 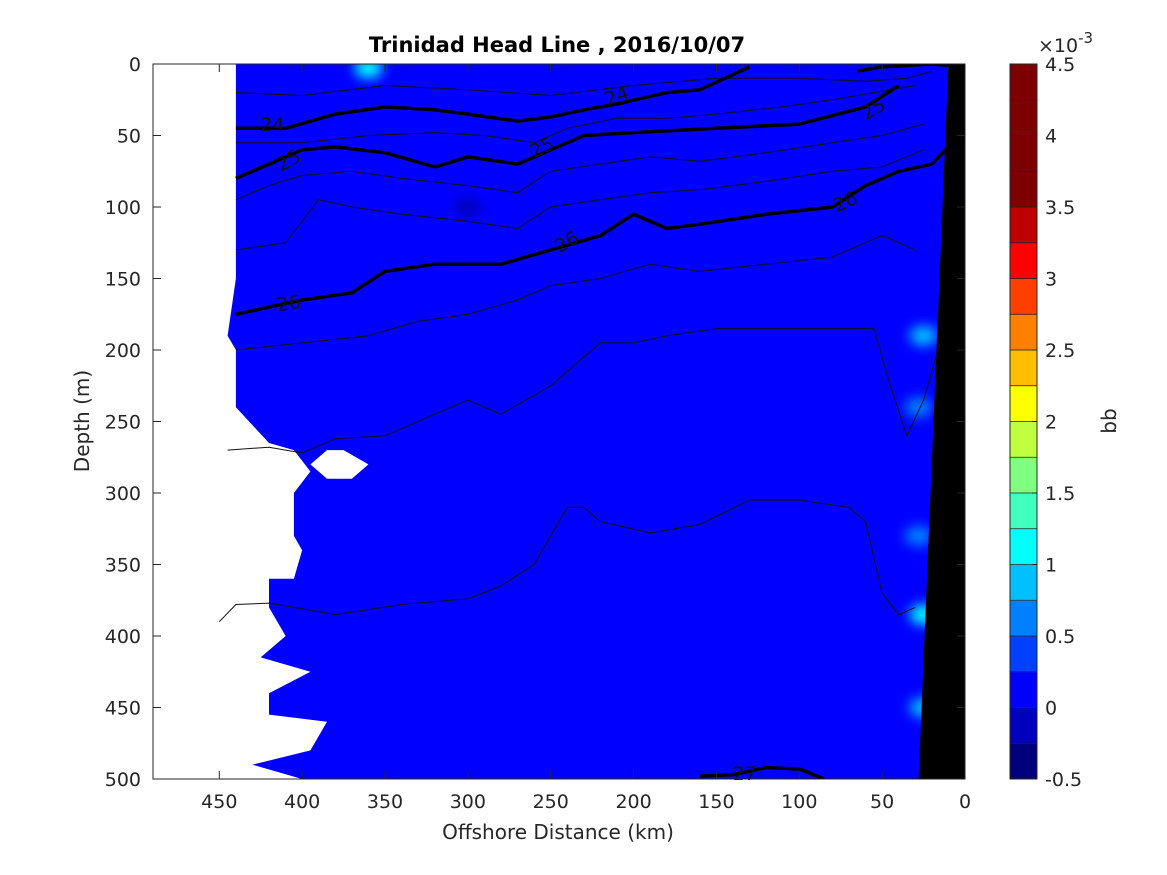 I want to click on y-tick-label: 50, so click(x=129, y=137).